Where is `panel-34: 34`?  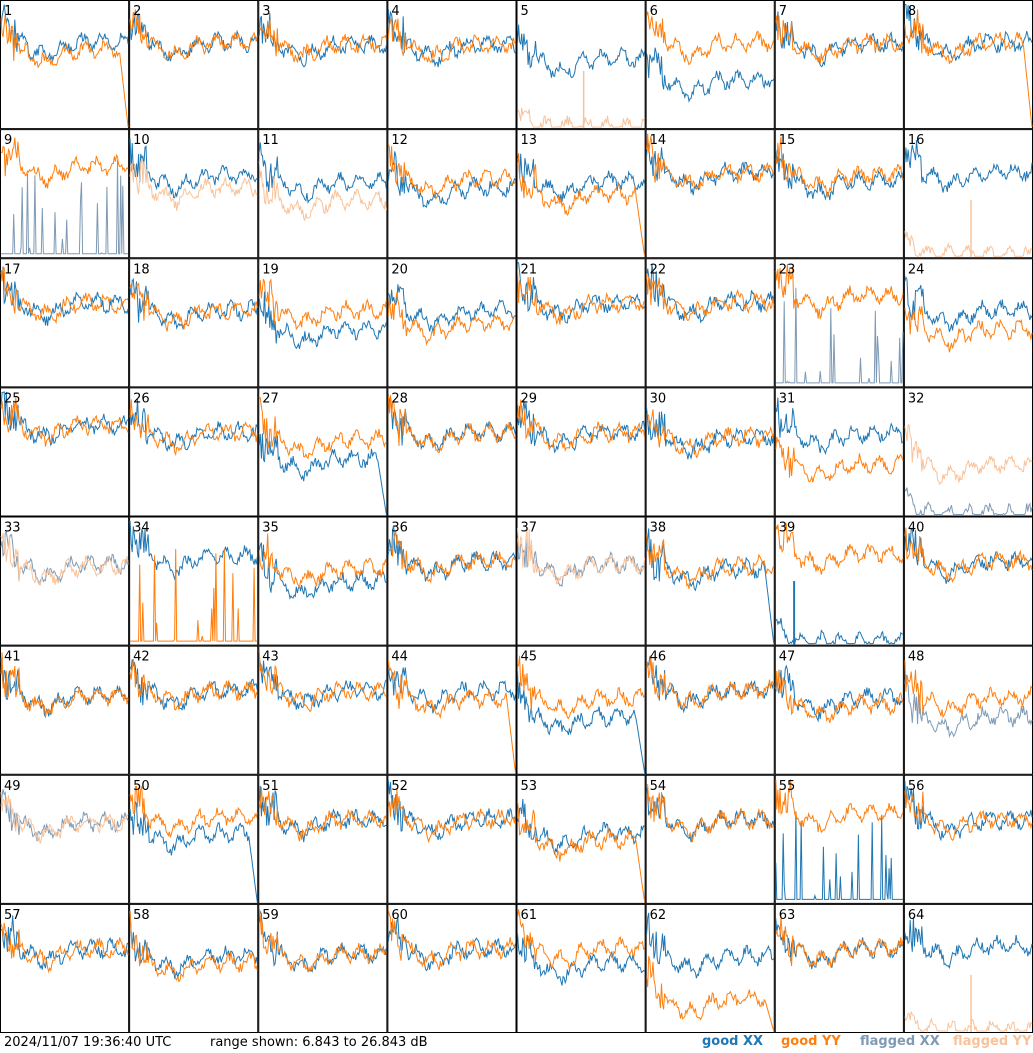 panel-34: 34 is located at coordinates (194, 581).